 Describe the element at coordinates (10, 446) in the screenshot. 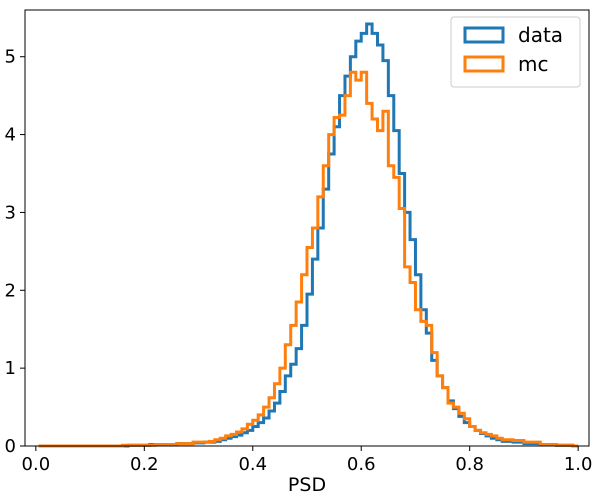

I see `y-tick-label: 0` at that location.